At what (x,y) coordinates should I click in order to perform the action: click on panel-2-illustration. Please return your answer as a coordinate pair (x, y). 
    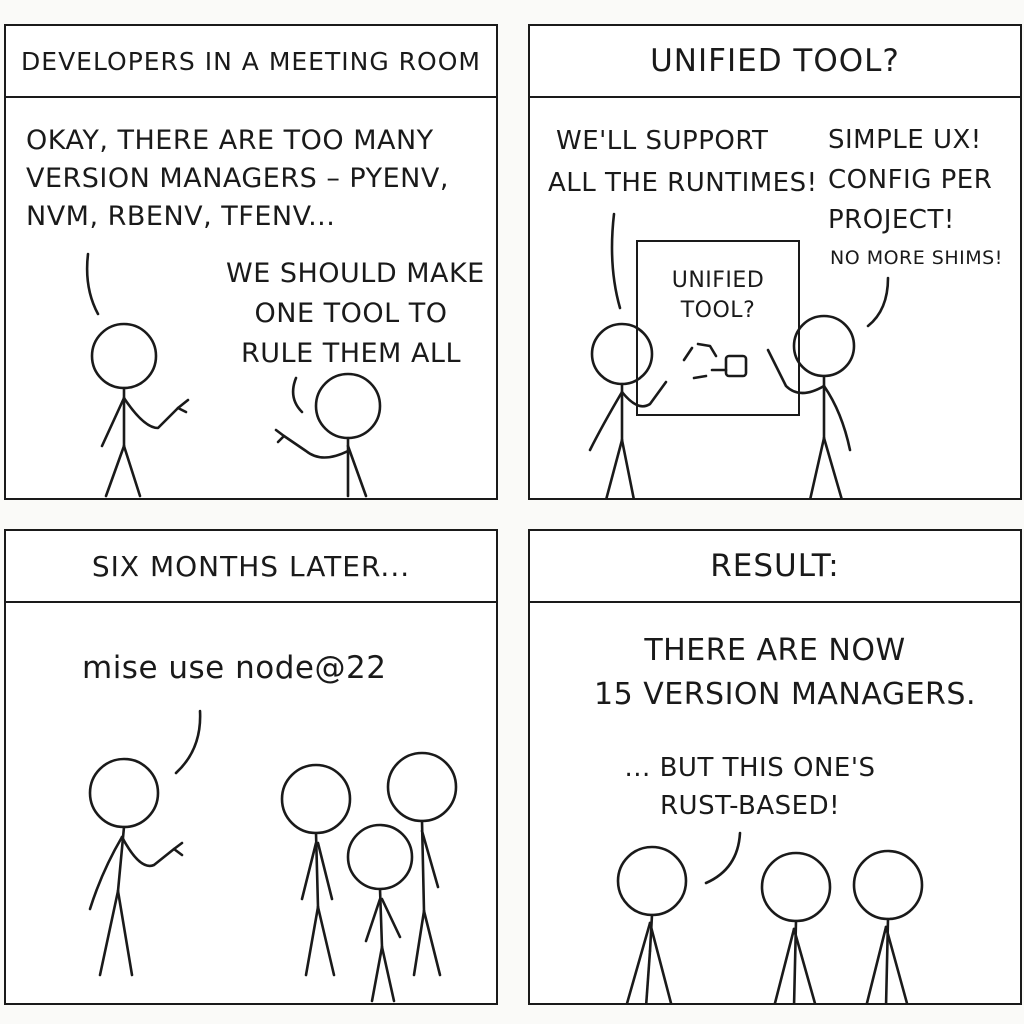
    Looking at the image, I should click on (739, 355).